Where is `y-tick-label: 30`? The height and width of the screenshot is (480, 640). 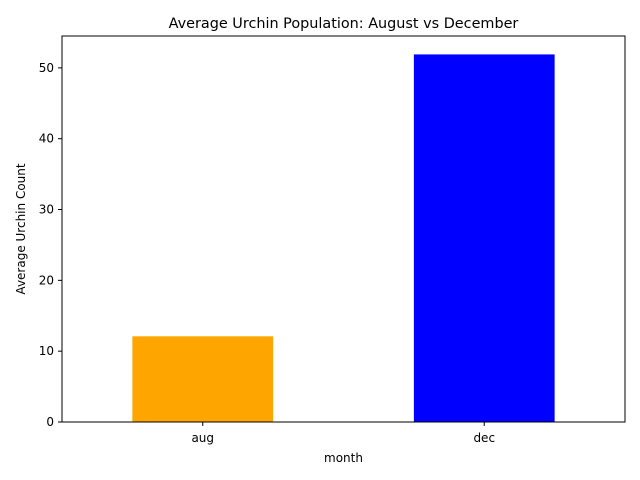
y-tick-label: 30 is located at coordinates (46, 210).